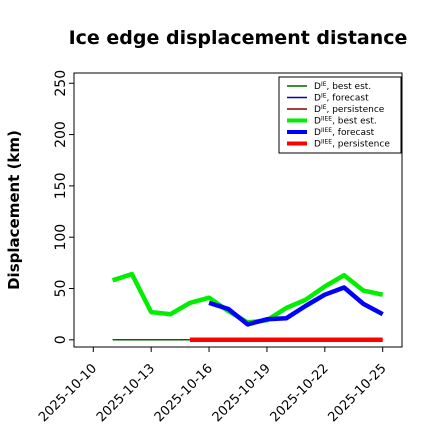 Image resolution: width=440 pixels, height=445 pixels. I want to click on legend-entry: DIE, persistence, so click(349, 109).